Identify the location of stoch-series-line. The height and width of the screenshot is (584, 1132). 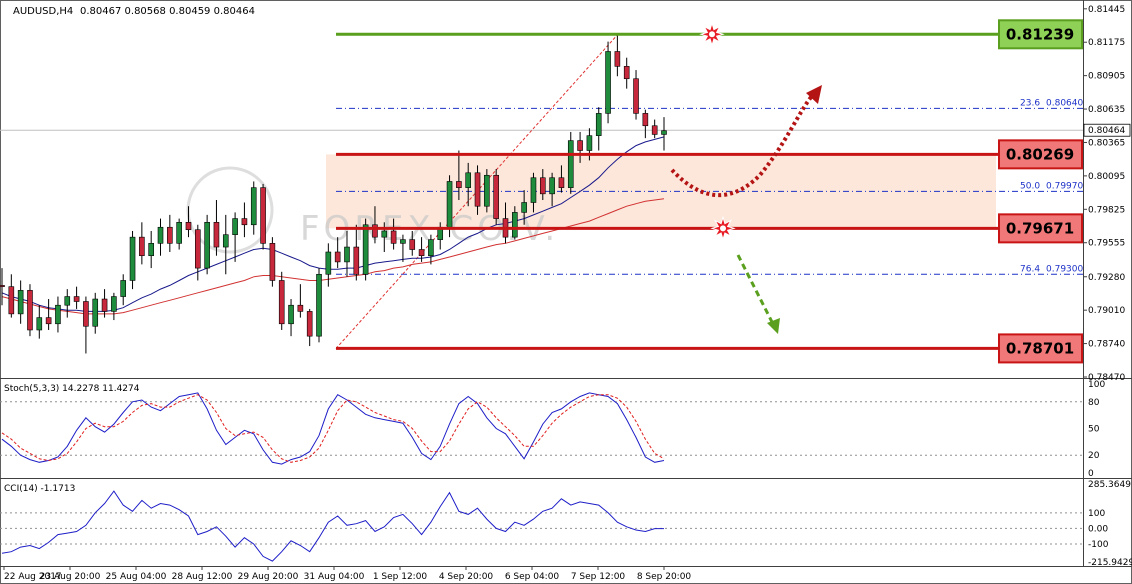
(333, 428).